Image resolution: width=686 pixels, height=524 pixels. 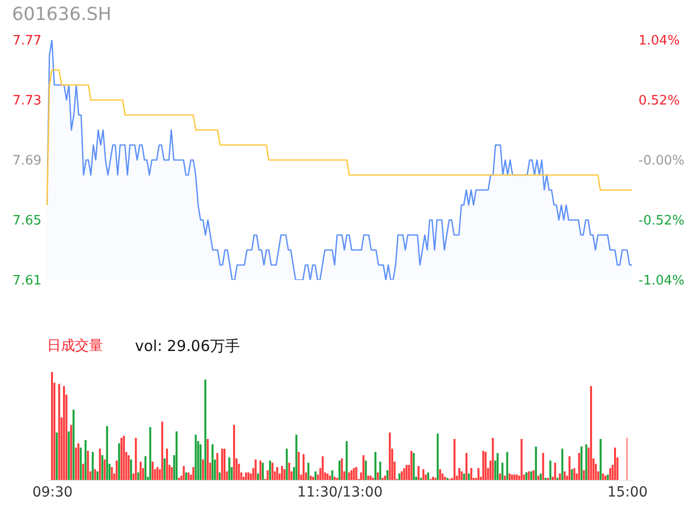 What do you see at coordinates (661, 281) in the screenshot?
I see `y2-tick-label: -1.04%` at bounding box center [661, 281].